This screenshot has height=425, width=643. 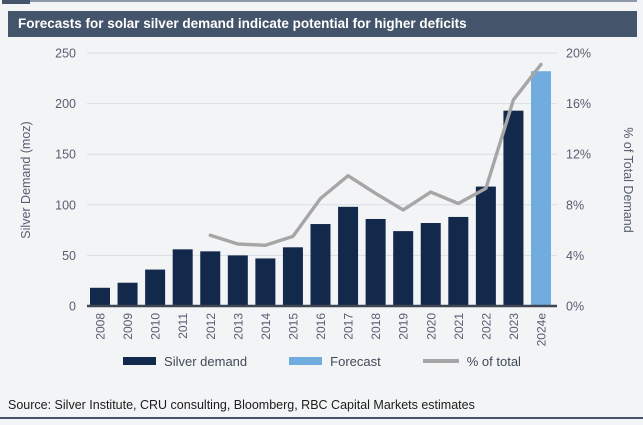 I want to click on bar-2022, so click(x=485, y=246).